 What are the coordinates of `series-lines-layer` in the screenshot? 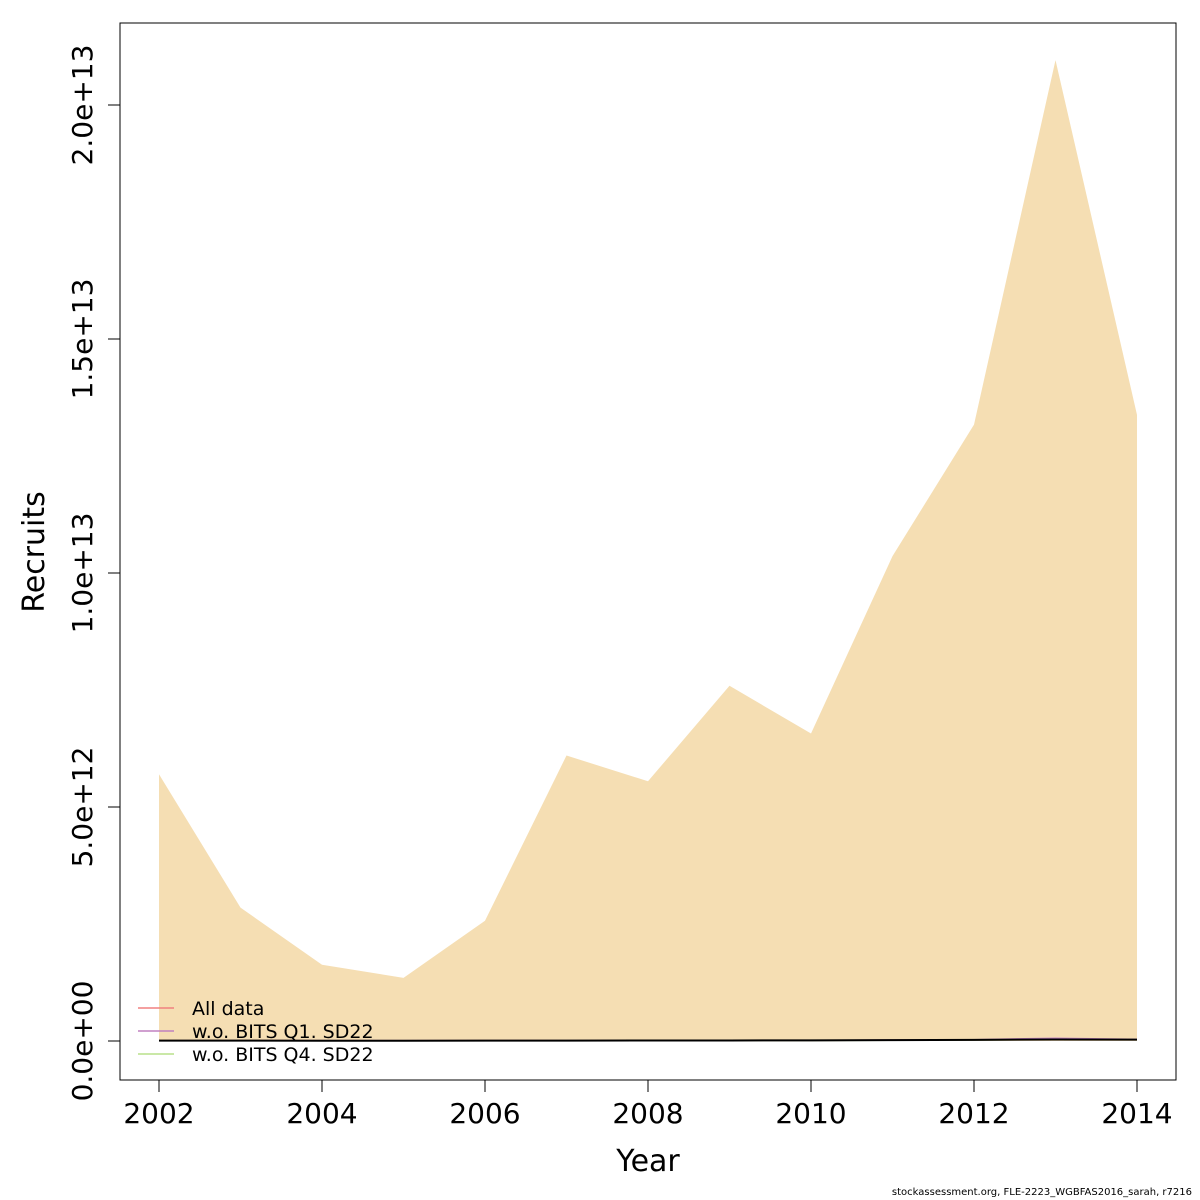 It's located at (648, 1039).